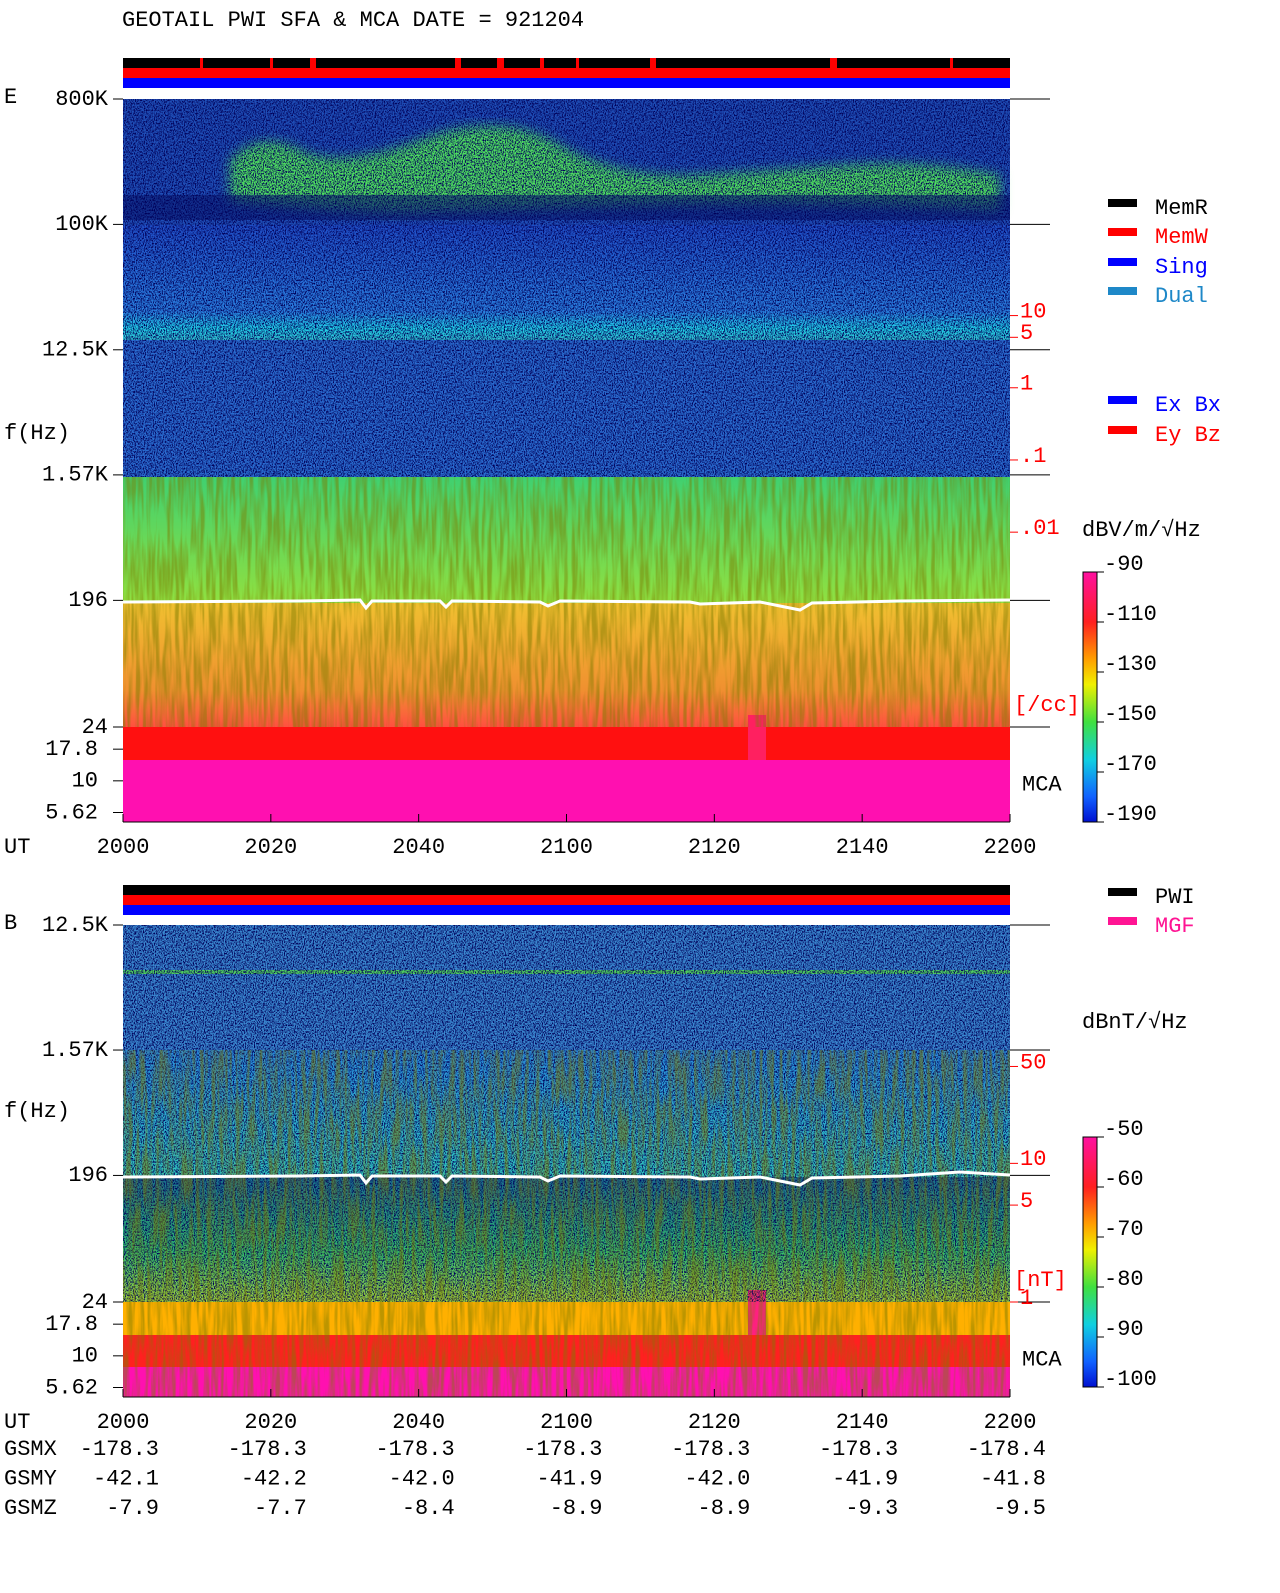 The width and height of the screenshot is (1280, 1593). Describe the element at coordinates (82, 224) in the screenshot. I see `y-tick-label: 100K` at that location.